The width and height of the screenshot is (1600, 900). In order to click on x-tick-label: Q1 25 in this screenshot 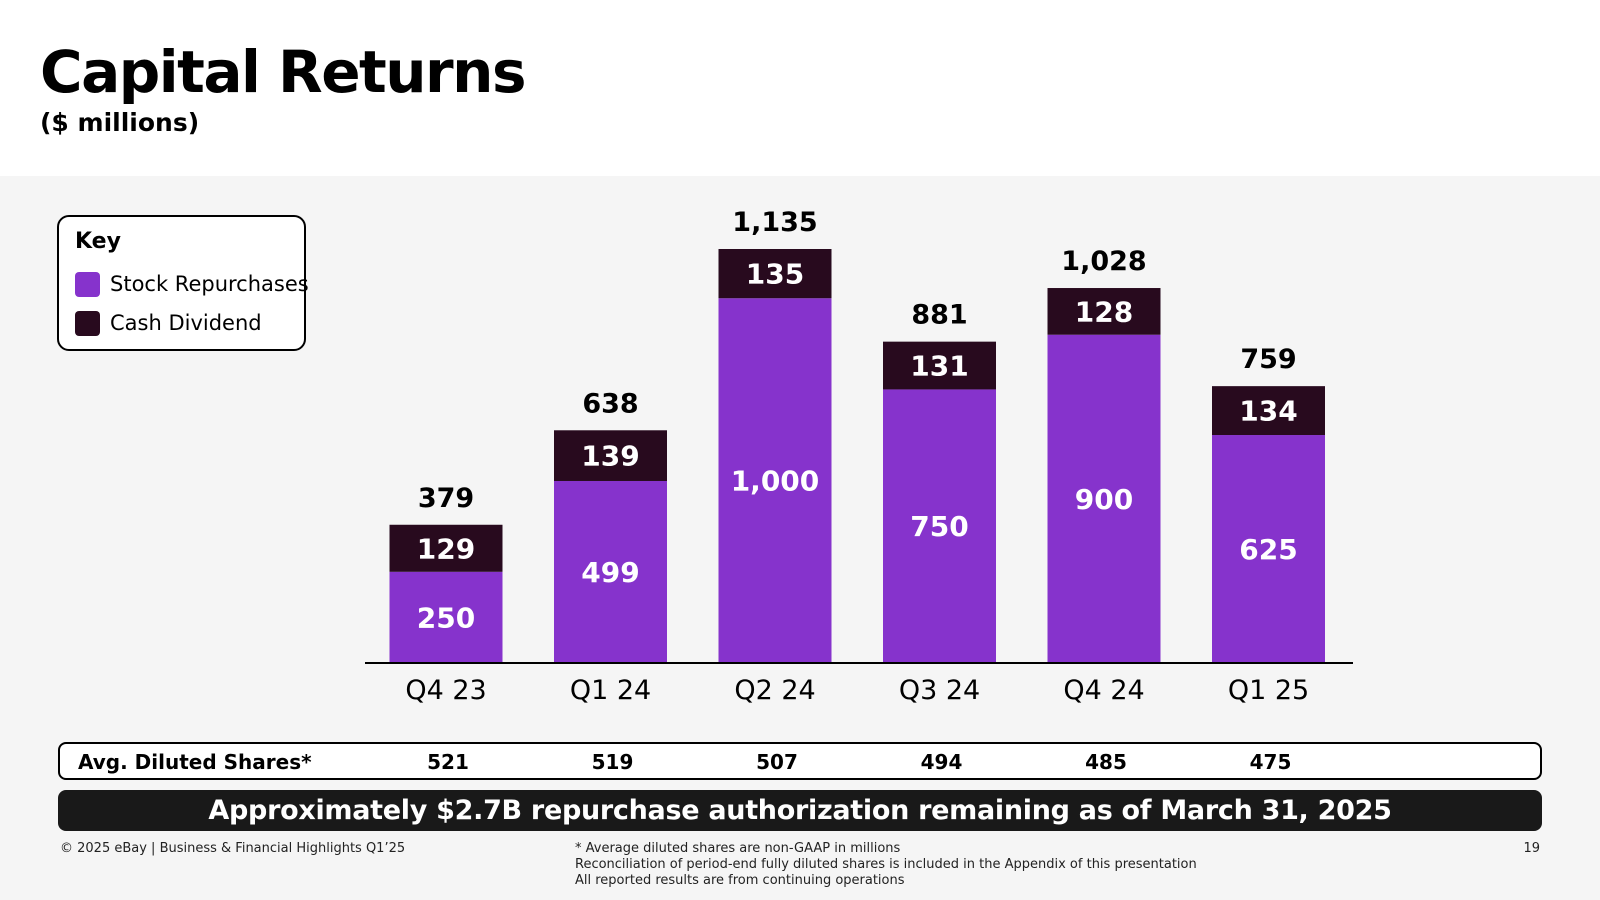, I will do `click(1268, 690)`.